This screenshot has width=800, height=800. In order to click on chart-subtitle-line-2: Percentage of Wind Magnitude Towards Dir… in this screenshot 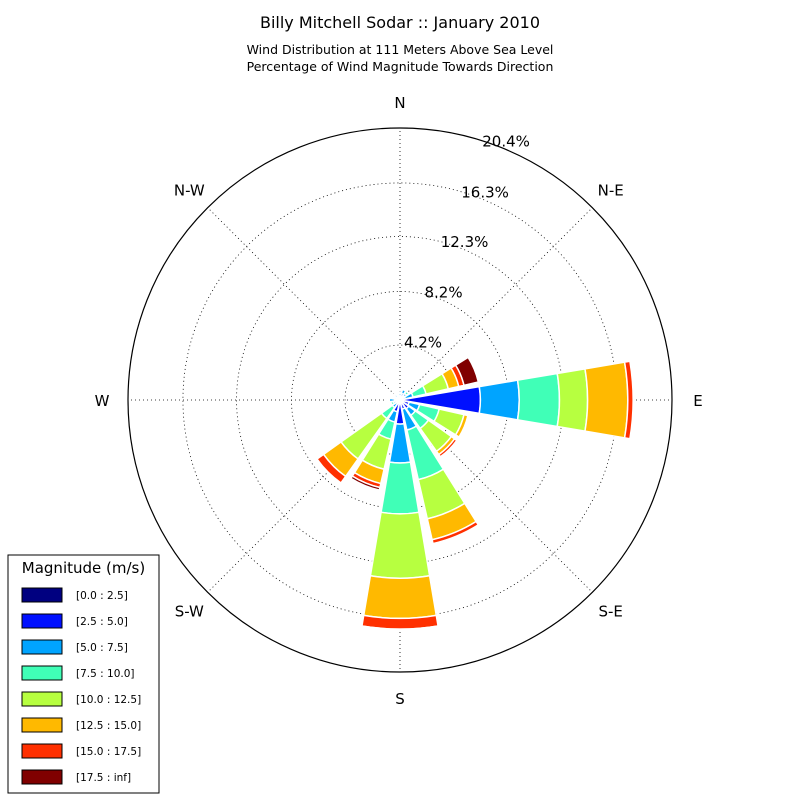, I will do `click(400, 66)`.